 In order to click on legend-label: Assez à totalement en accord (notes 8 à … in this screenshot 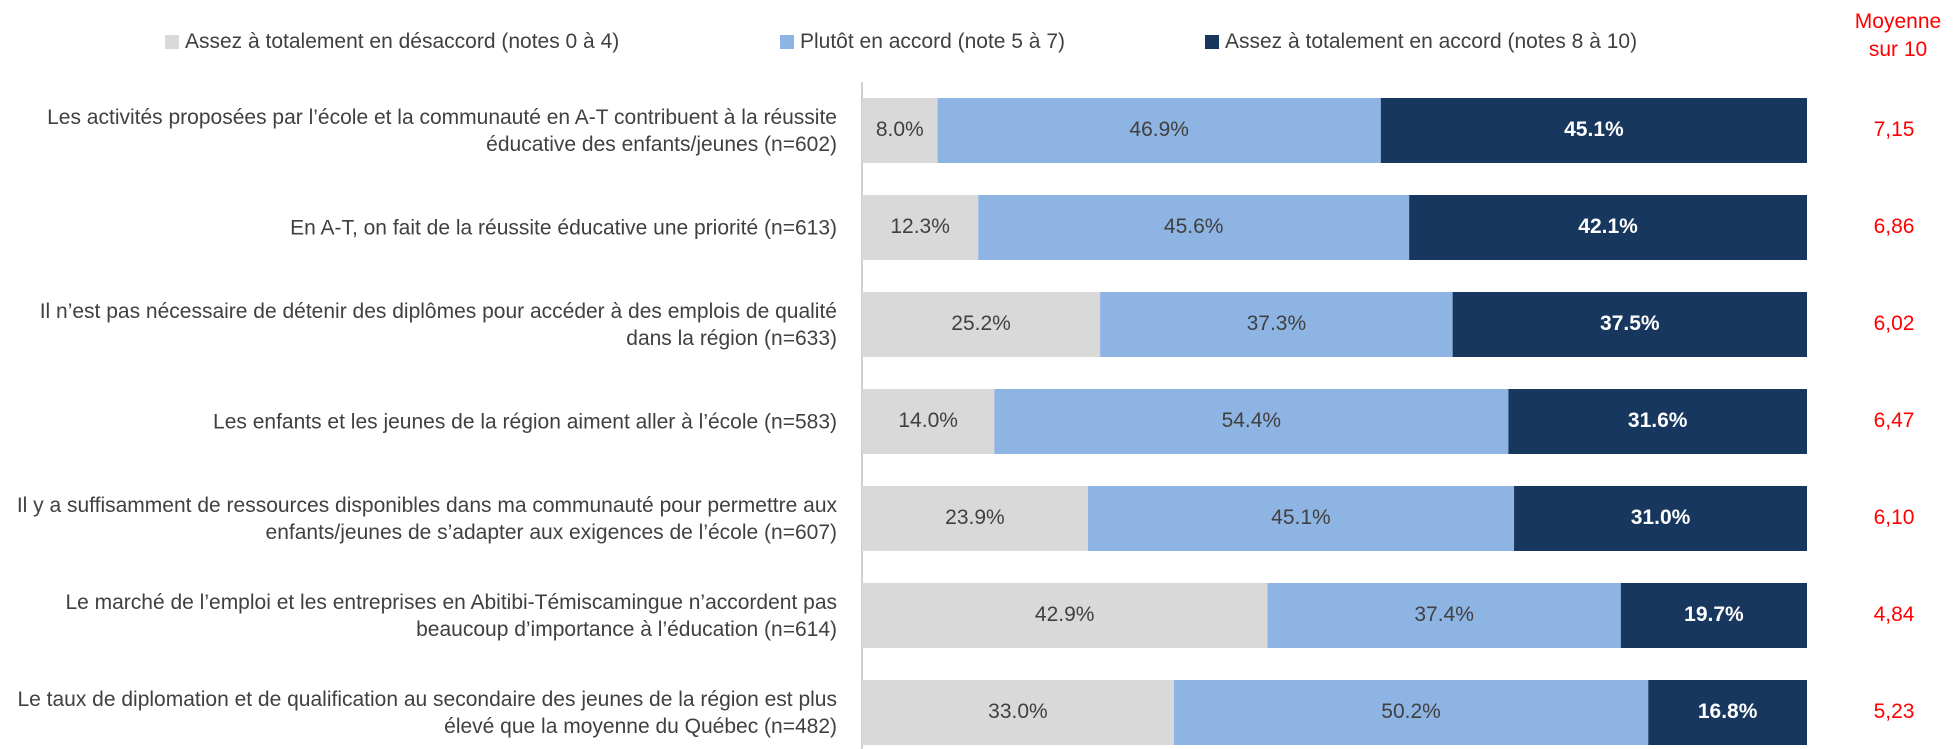, I will do `click(1431, 41)`.